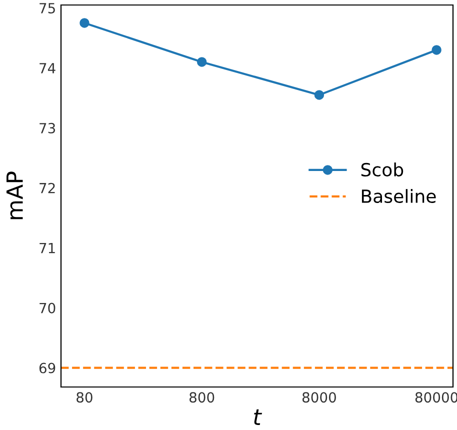 This screenshot has width=457, height=430. Describe the element at coordinates (48, 68) in the screenshot. I see `y-tick-label: 74` at that location.